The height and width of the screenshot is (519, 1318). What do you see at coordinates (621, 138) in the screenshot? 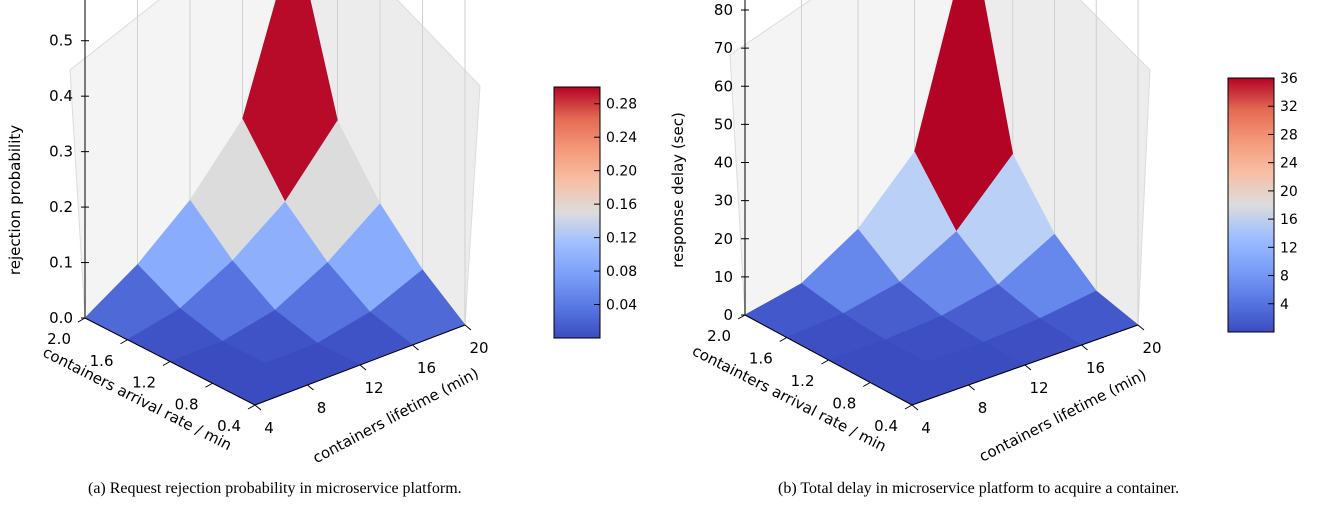
I see `colorbar-tick-label: 0.24` at bounding box center [621, 138].